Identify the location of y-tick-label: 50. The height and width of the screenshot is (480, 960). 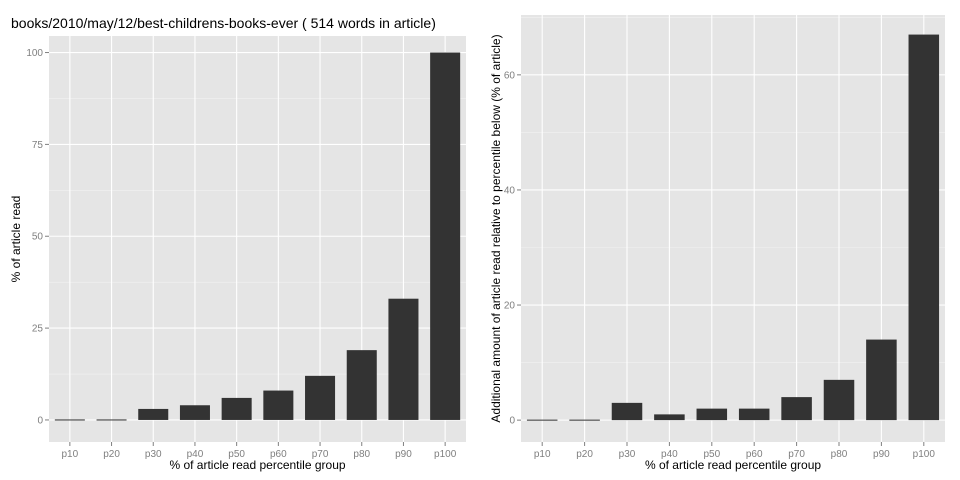
(38, 237).